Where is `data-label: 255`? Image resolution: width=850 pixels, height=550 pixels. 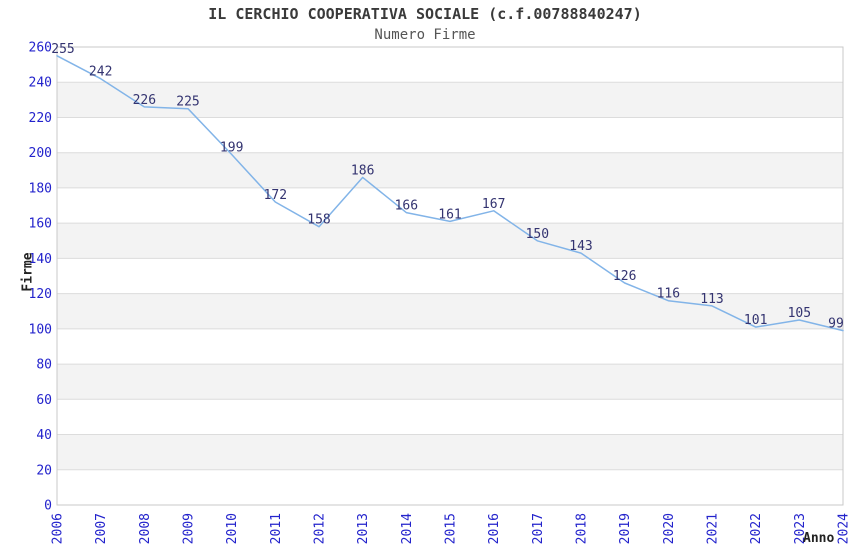 data-label: 255 is located at coordinates (62, 49).